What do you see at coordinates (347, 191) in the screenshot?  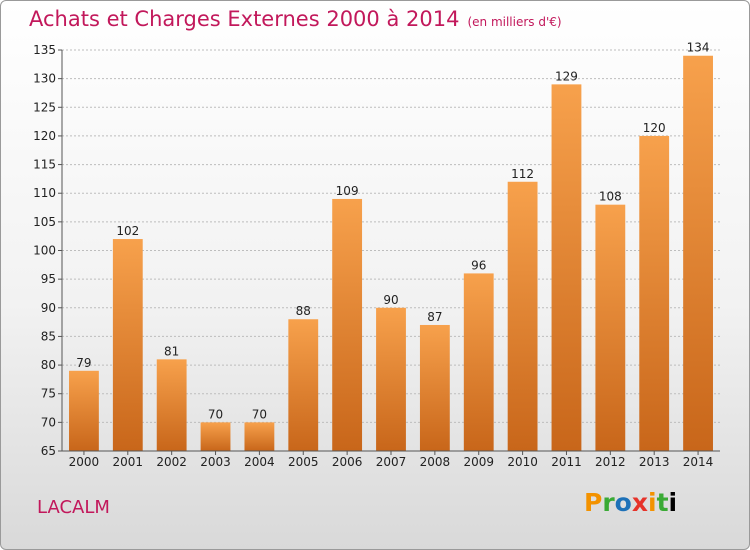 I see `data-label-2006: 109` at bounding box center [347, 191].